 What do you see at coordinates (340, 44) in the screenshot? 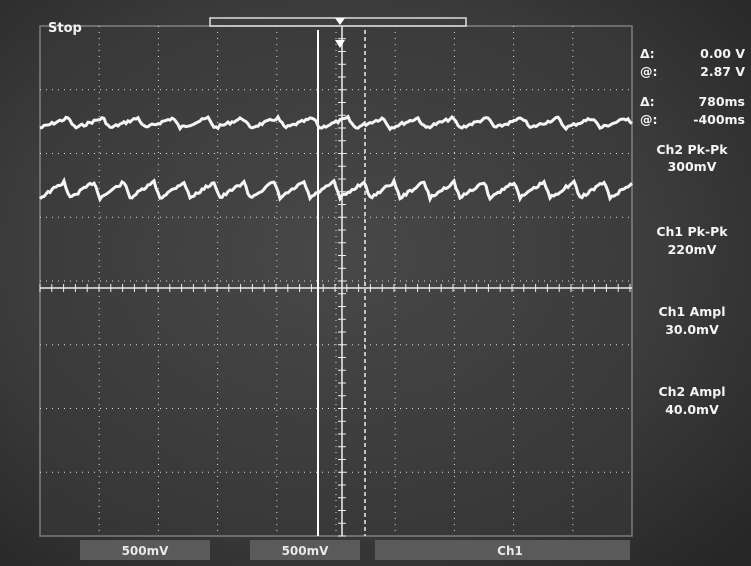
I see `trigger-marker` at bounding box center [340, 44].